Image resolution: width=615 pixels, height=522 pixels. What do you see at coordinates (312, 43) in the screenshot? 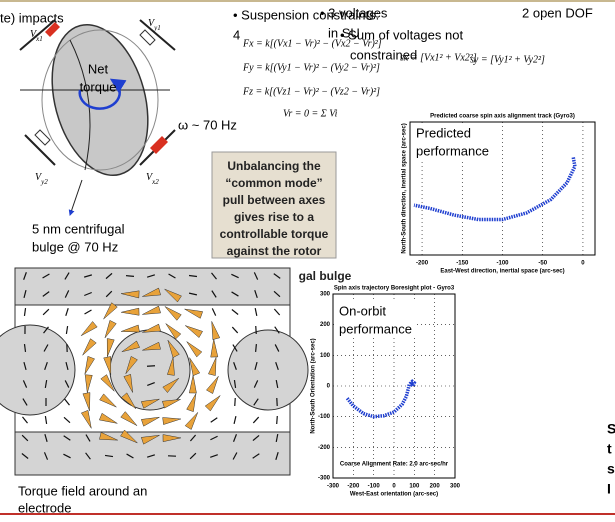
I see `equation: Fx = k[(Vx1 − Vr)² − (Vx2 − Vr)²]` at bounding box center [312, 43].